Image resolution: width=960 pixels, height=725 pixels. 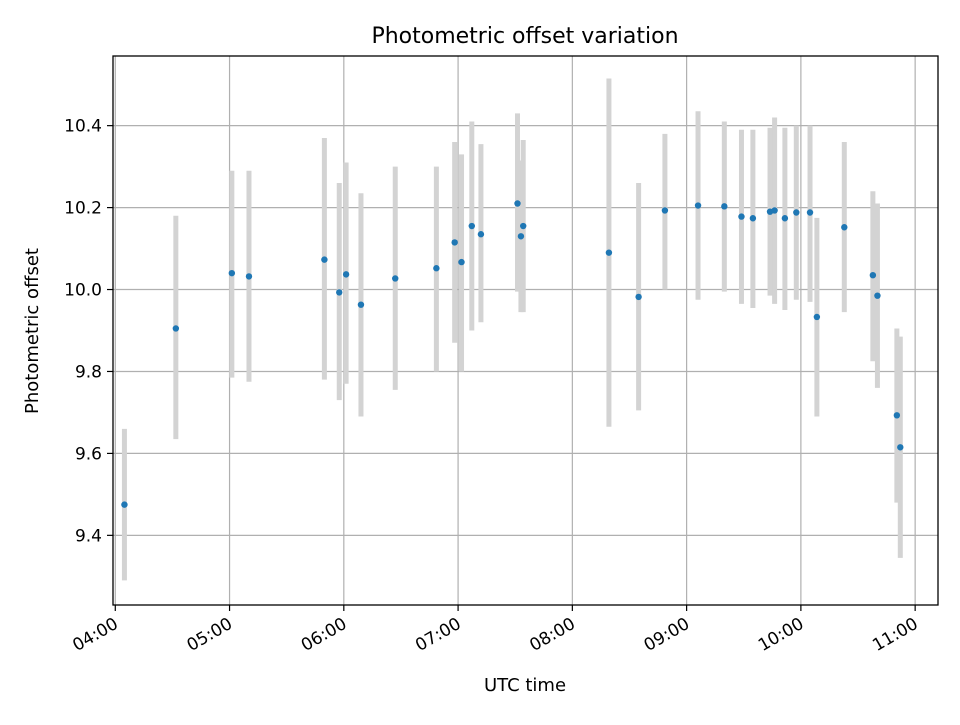 I want to click on y-tick-label: 10.2, so click(x=83, y=209).